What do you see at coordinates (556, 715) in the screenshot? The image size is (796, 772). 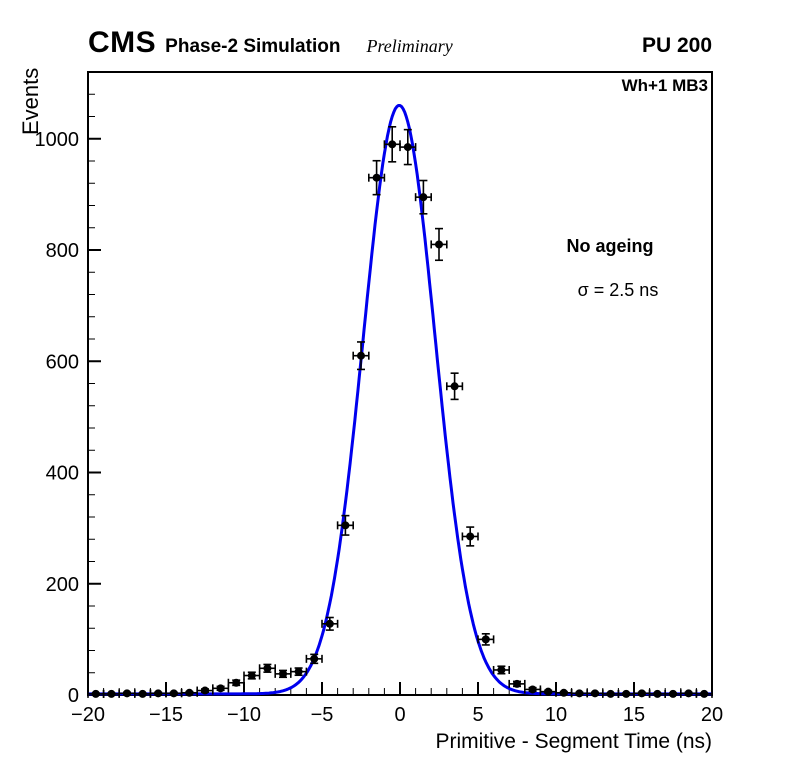 I see `x-tick-label: 10` at bounding box center [556, 715].